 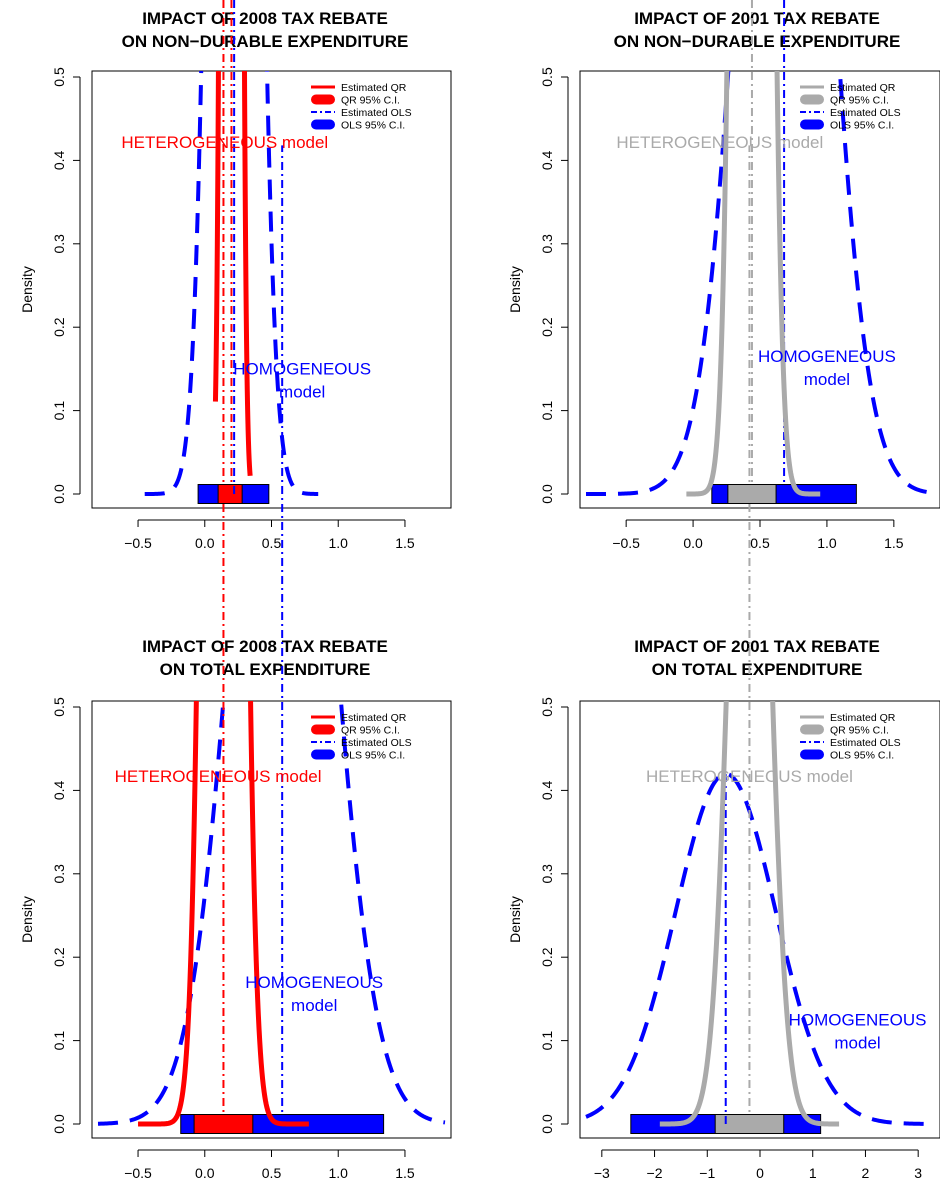 What do you see at coordinates (866, 1173) in the screenshot?
I see `x-tick-label: 2` at bounding box center [866, 1173].